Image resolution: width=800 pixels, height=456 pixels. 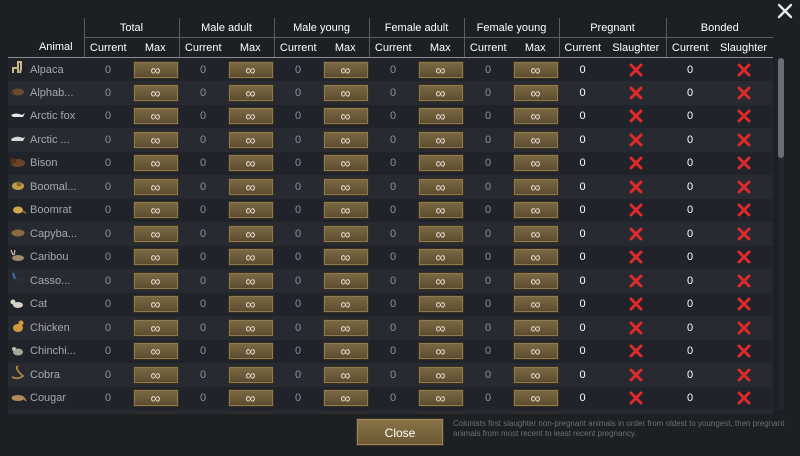 What do you see at coordinates (55, 47) in the screenshot?
I see `header-animal: Animal` at bounding box center [55, 47].